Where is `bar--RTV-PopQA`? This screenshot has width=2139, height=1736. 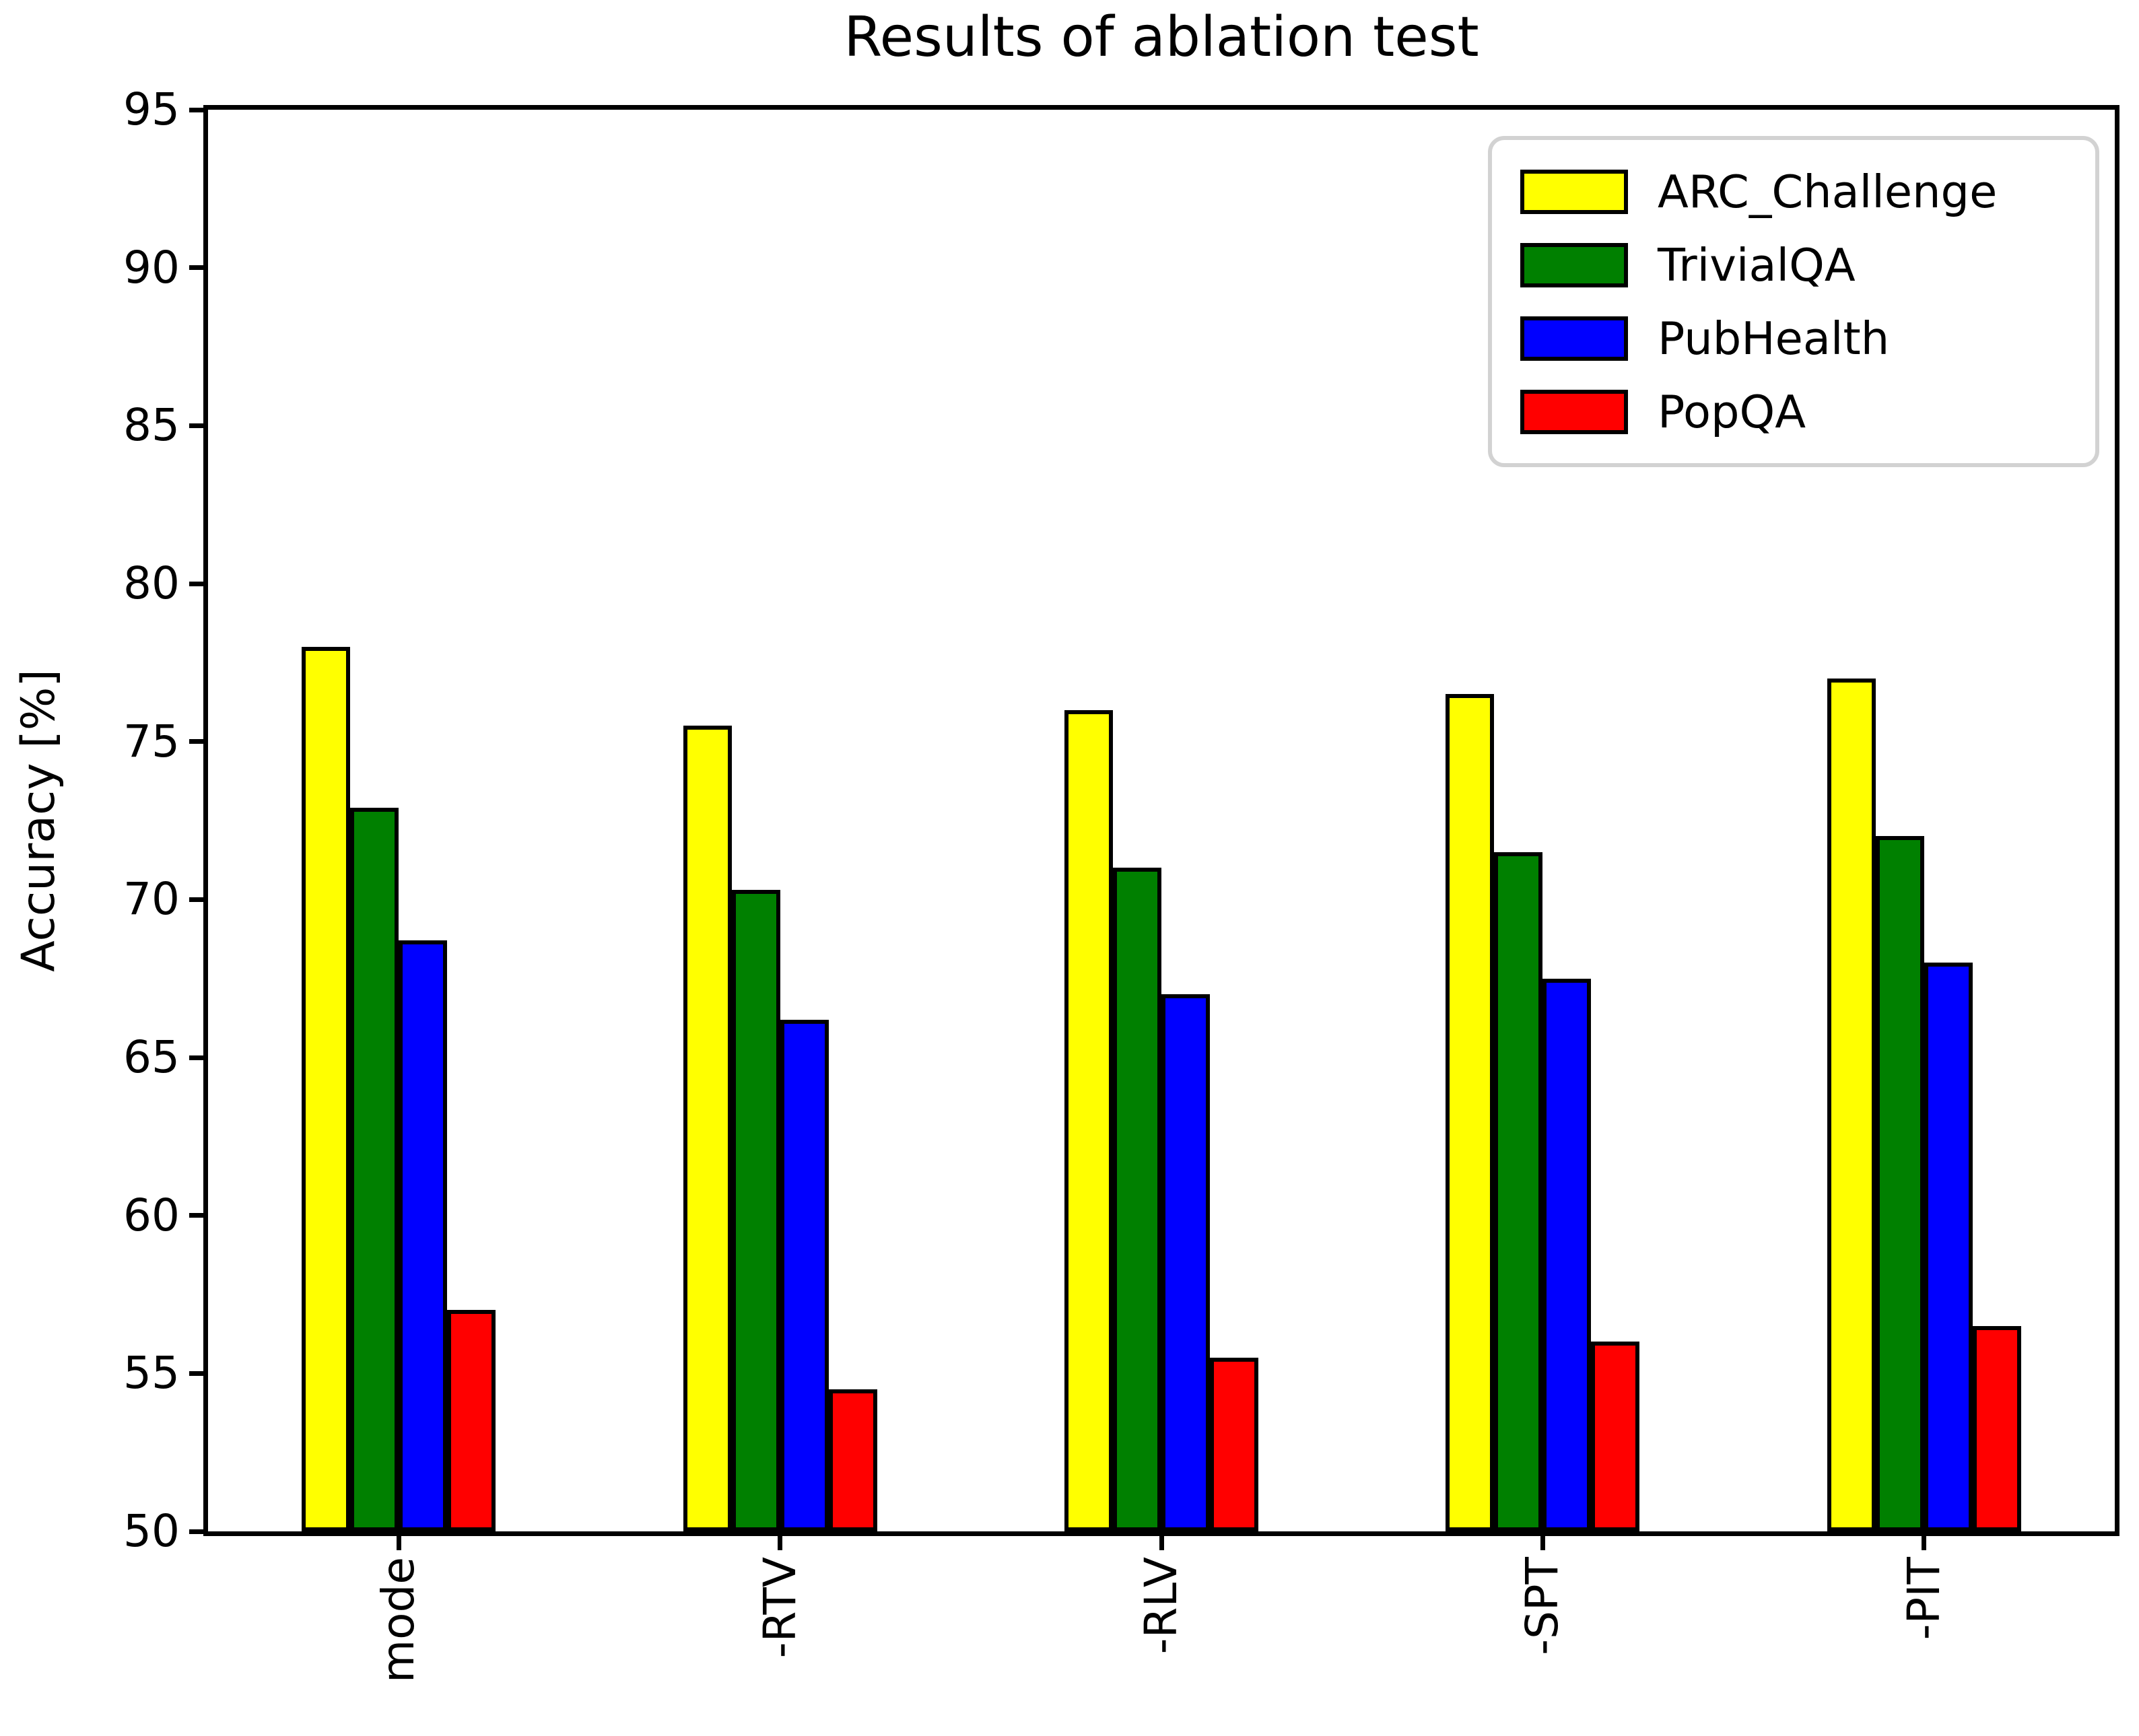 bar--RTV-PopQA is located at coordinates (852, 1460).